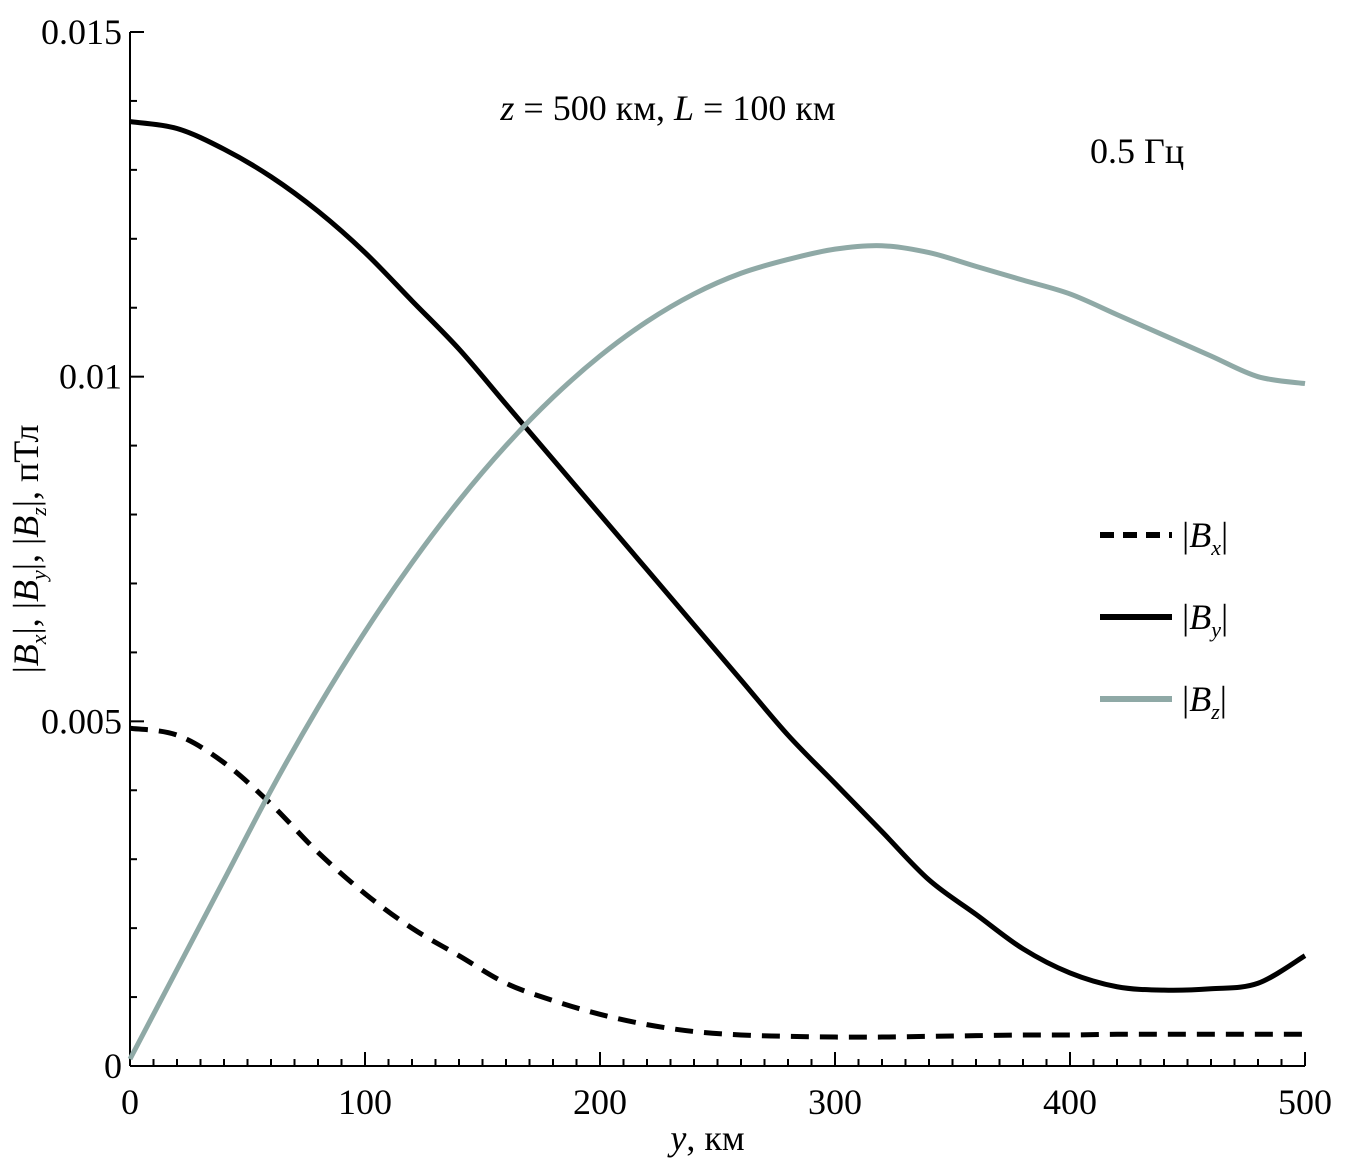 The width and height of the screenshot is (1345, 1159). I want to click on x-tick-label: 400, so click(1070, 1102).